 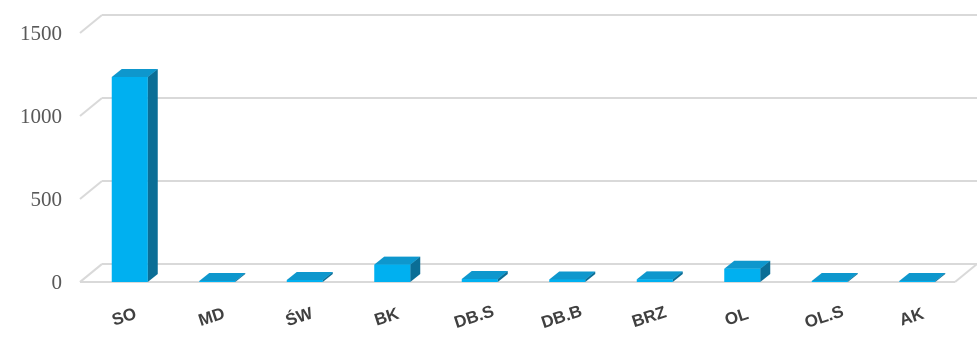 What do you see at coordinates (648, 316) in the screenshot?
I see `x-tick-label: BRZ` at bounding box center [648, 316].